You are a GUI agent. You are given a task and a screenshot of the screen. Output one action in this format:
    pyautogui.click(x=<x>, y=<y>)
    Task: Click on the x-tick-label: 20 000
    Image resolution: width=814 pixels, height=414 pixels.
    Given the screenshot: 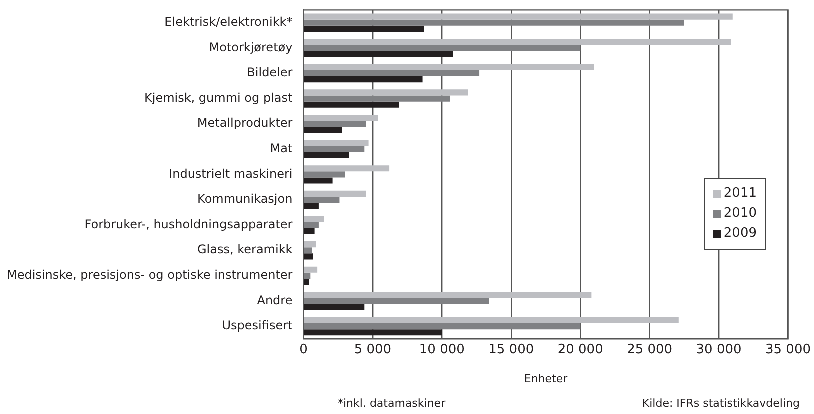 What is the action you would take?
    pyautogui.click(x=581, y=350)
    